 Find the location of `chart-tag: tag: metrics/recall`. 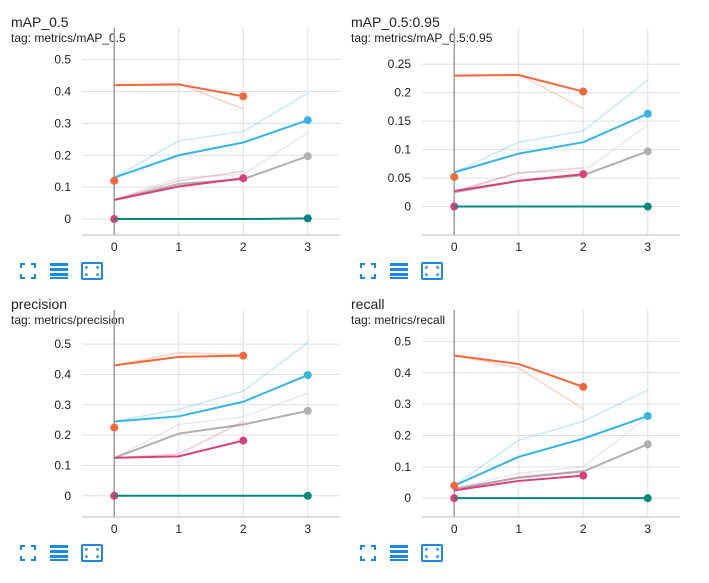

chart-tag: tag: metrics/recall is located at coordinates (398, 320).